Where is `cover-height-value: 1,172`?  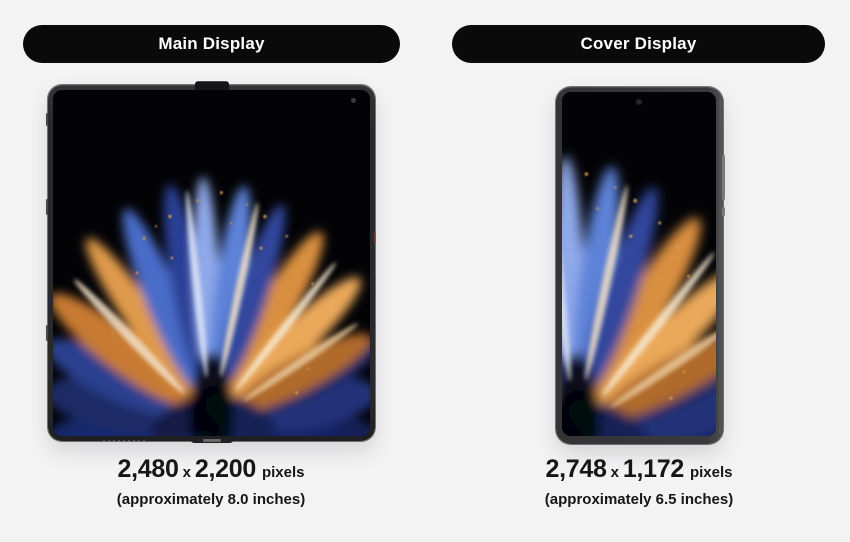 cover-height-value: 1,172 is located at coordinates (653, 469).